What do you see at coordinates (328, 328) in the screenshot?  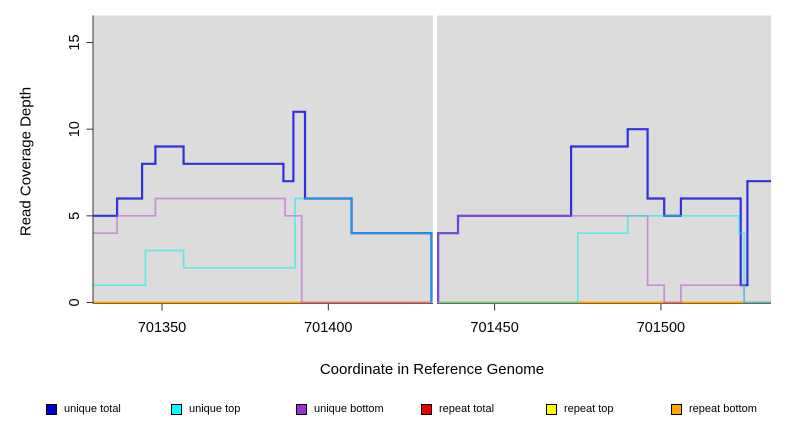 I see `x-tick-label: 701400` at bounding box center [328, 328].